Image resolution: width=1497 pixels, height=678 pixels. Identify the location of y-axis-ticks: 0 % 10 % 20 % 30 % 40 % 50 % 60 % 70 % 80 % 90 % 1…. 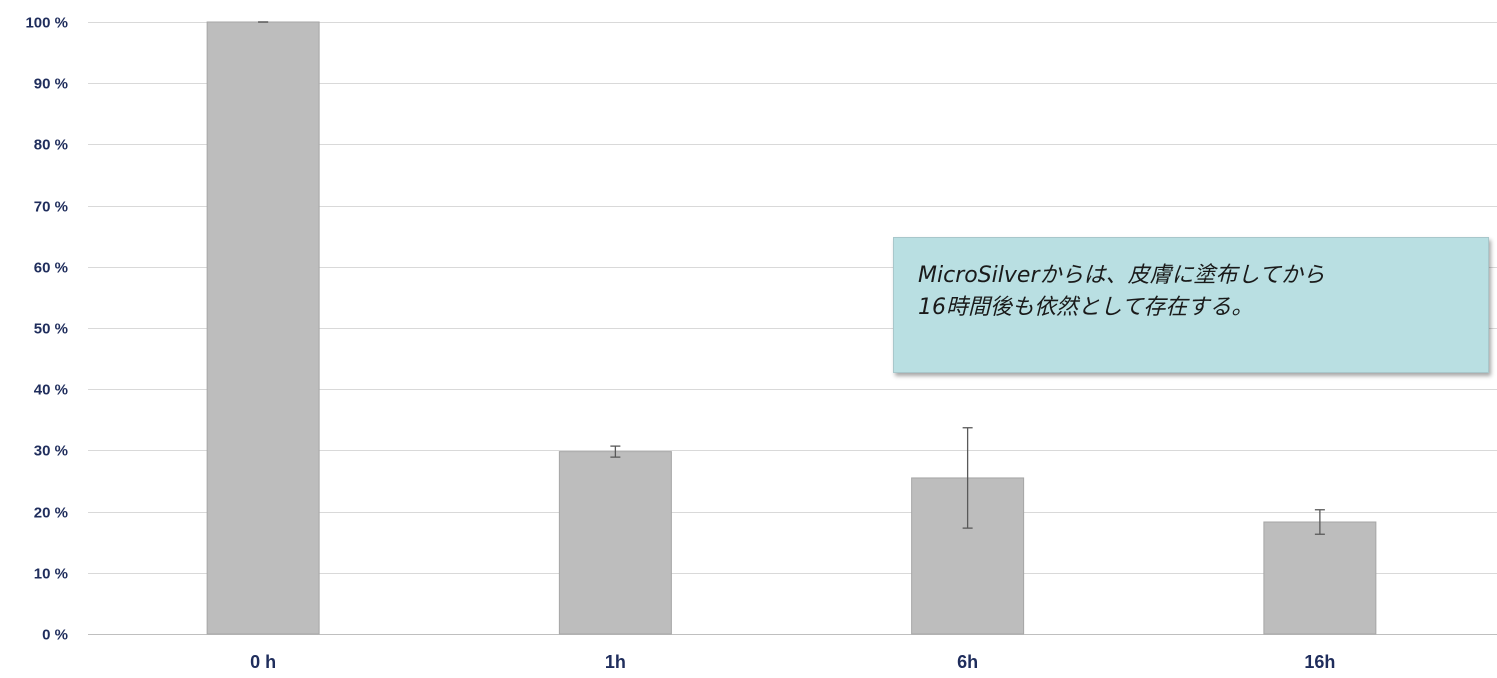
(46, 329).